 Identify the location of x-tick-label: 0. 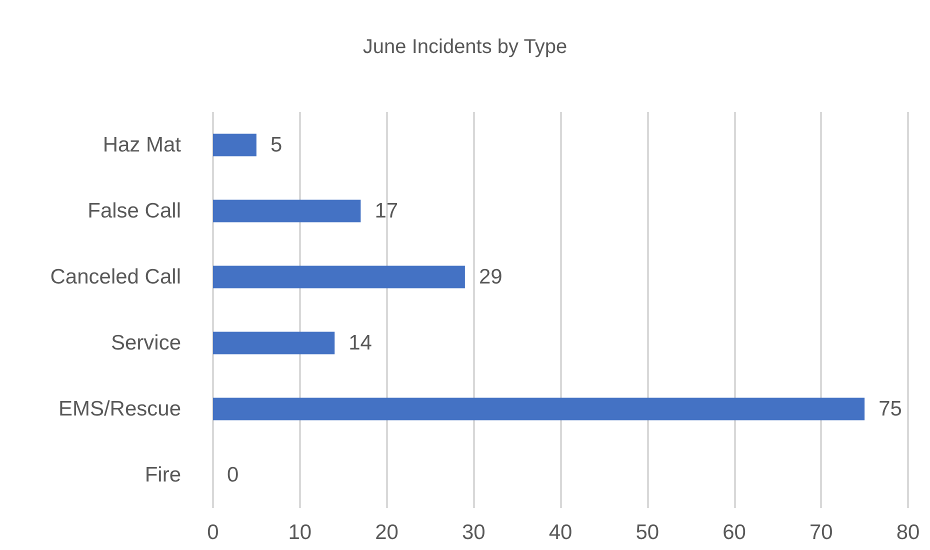
(213, 532).